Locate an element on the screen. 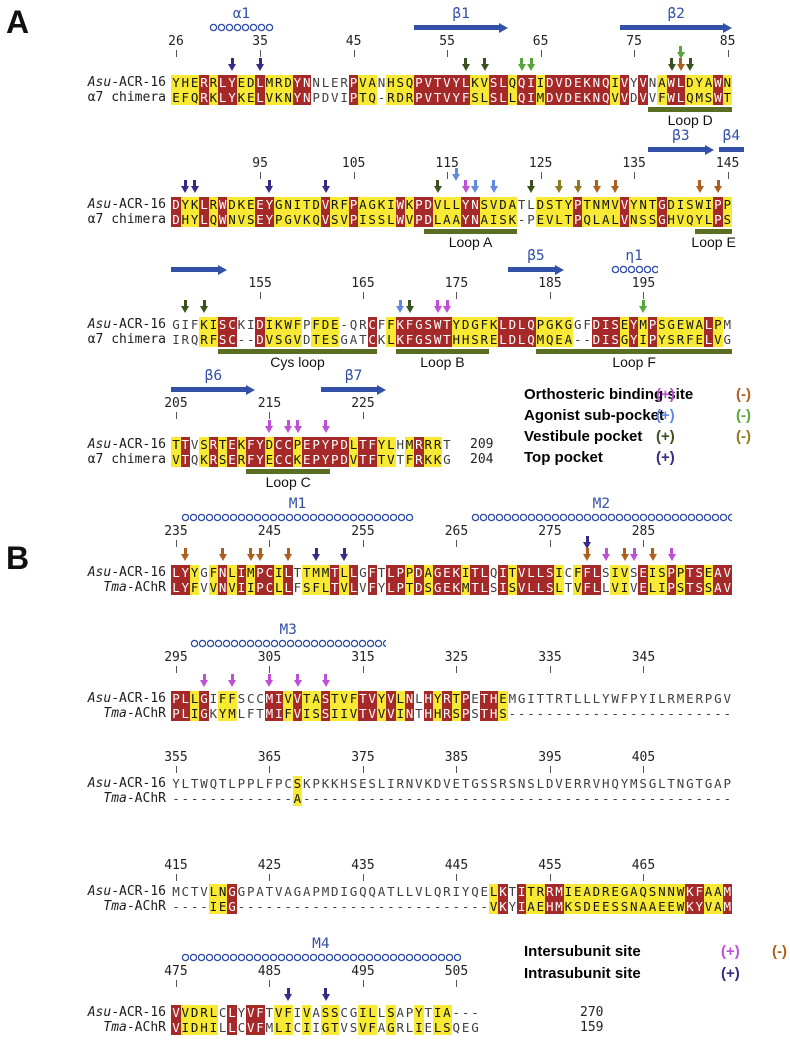 The image size is (790, 1046). residue-cell: H is located at coordinates (550, 906).